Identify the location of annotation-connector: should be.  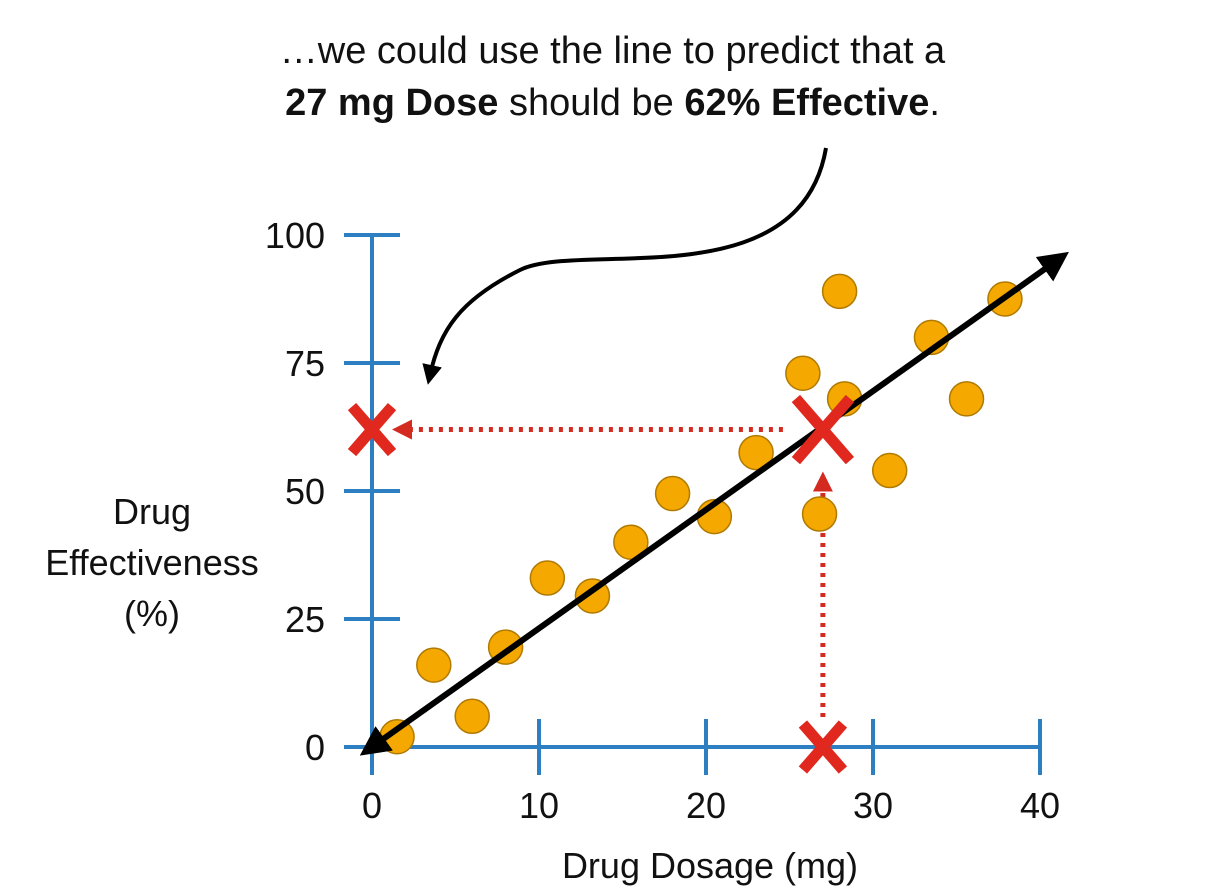
(591, 103).